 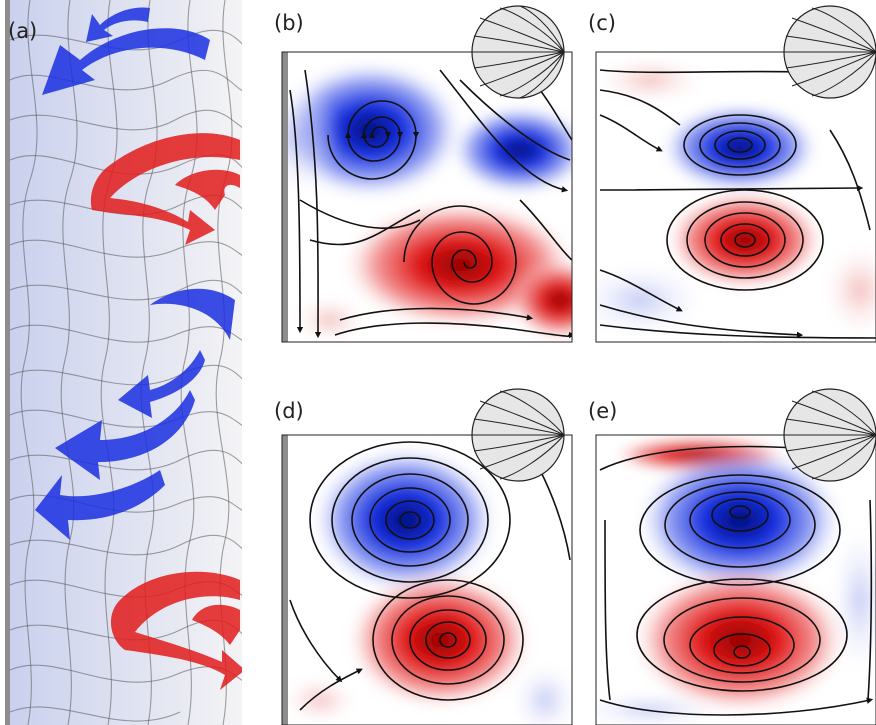 What do you see at coordinates (602, 23) in the screenshot?
I see `panel-label-c: (c)` at bounding box center [602, 23].